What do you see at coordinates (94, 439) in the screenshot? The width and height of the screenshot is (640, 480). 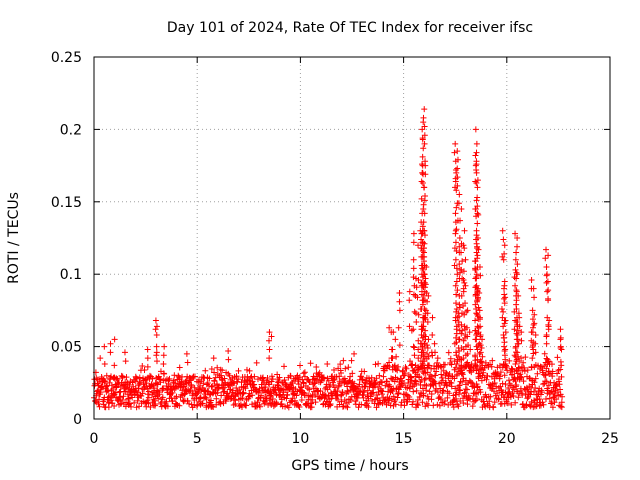 I see `x-tick-label: 0` at bounding box center [94, 439].